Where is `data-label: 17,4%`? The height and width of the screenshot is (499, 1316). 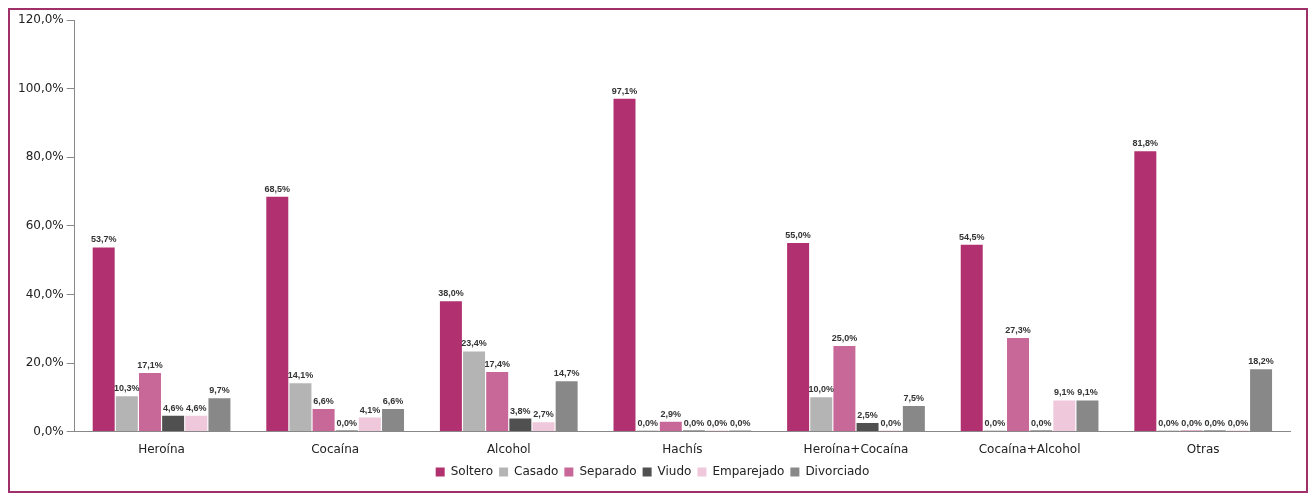 data-label: 17,4% is located at coordinates (497, 363).